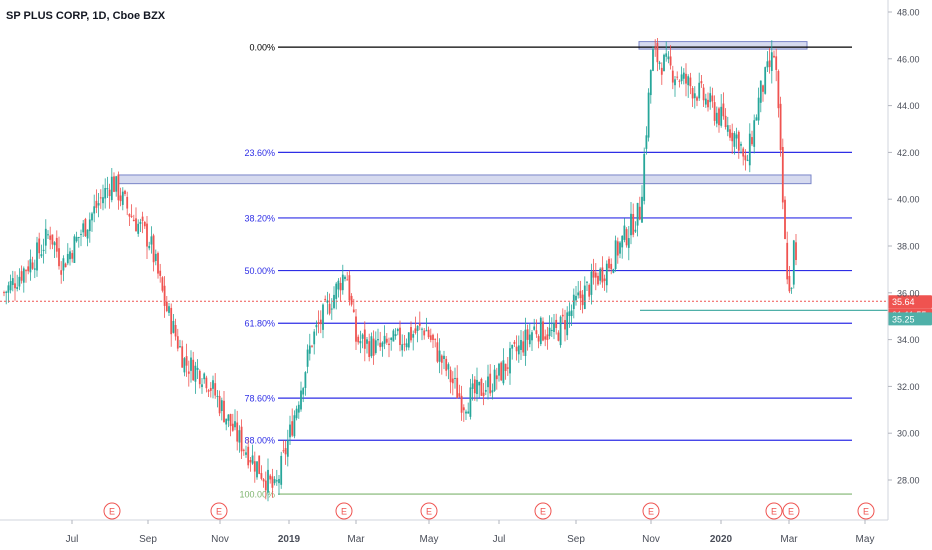 Image resolution: width=932 pixels, height=550 pixels. Describe the element at coordinates (908, 481) in the screenshot. I see `y-tick-label: 28.00` at that location.